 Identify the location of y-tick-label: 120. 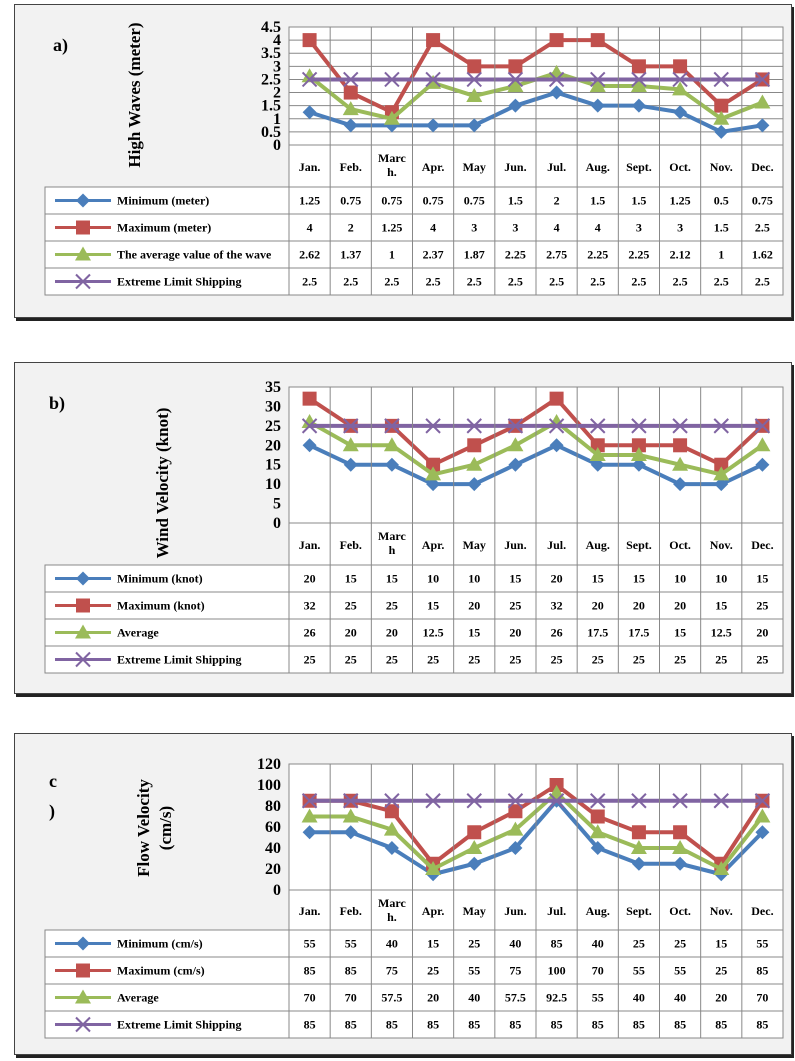
(269, 764).